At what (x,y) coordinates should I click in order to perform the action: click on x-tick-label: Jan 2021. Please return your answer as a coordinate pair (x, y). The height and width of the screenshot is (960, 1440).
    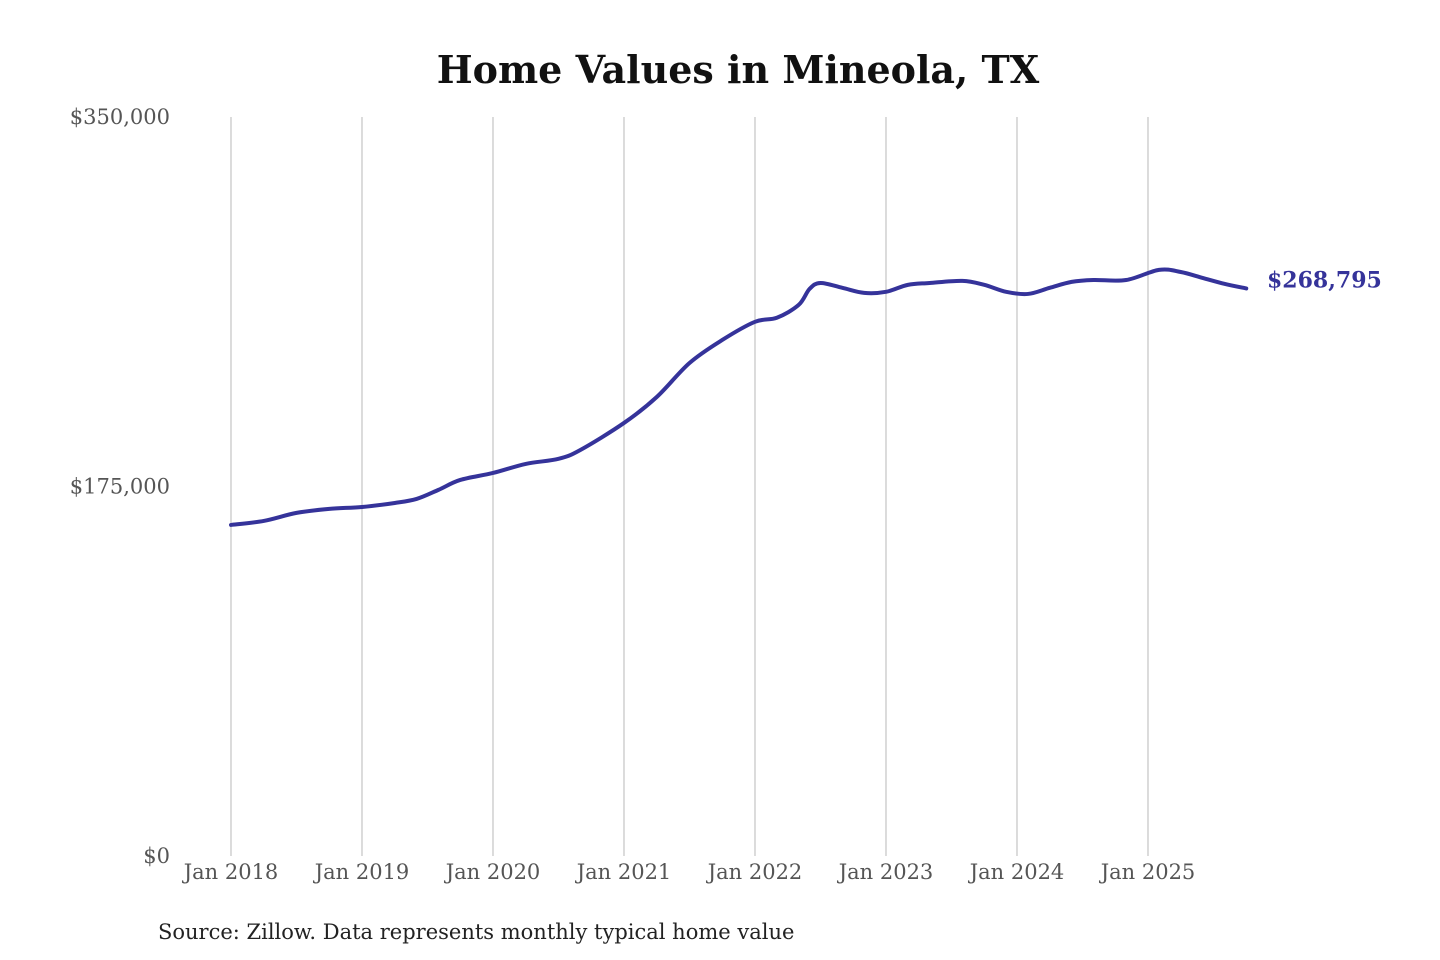
    Looking at the image, I should click on (623, 872).